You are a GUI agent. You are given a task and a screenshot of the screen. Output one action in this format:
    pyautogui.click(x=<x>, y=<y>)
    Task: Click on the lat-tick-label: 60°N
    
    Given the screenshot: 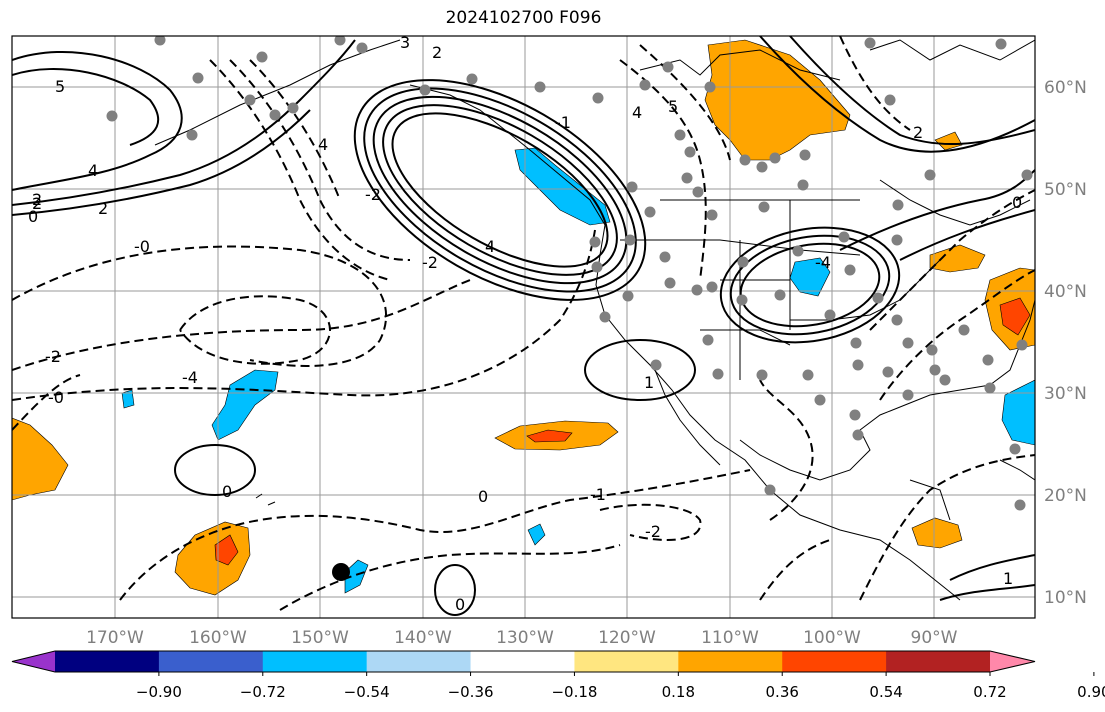 What is the action you would take?
    pyautogui.click(x=1065, y=88)
    